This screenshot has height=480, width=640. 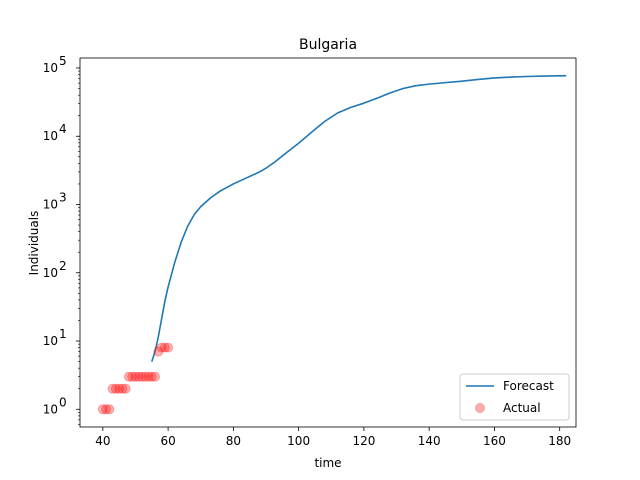 What do you see at coordinates (328, 45) in the screenshot?
I see `chart-title: Bulgaria` at bounding box center [328, 45].